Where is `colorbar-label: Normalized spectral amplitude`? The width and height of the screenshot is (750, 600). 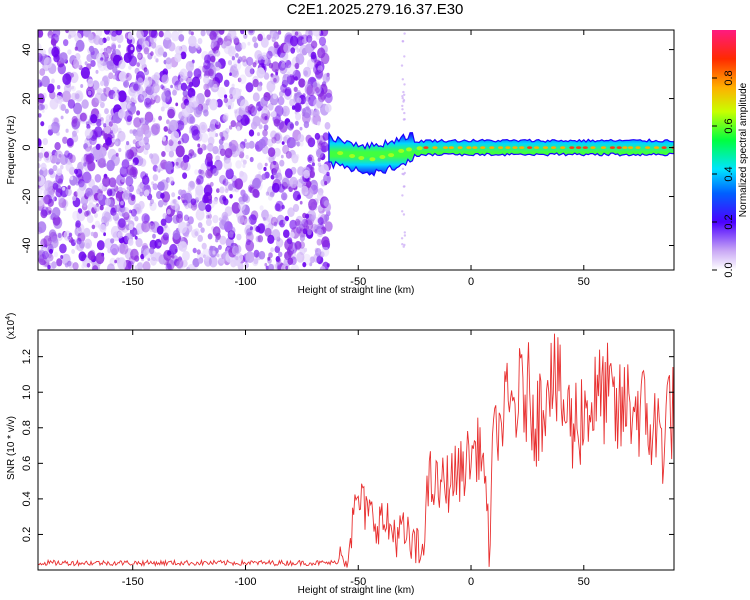 colorbar-label: Normalized spectral amplitude is located at coordinates (743, 149).